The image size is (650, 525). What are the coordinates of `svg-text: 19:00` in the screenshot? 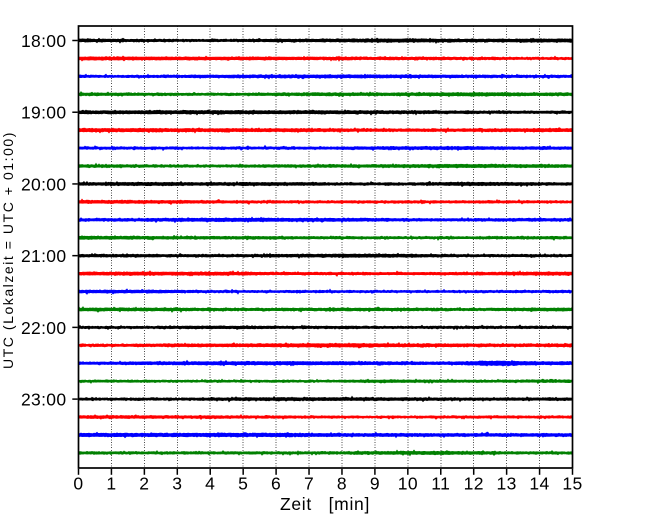 It's located at (44, 113).